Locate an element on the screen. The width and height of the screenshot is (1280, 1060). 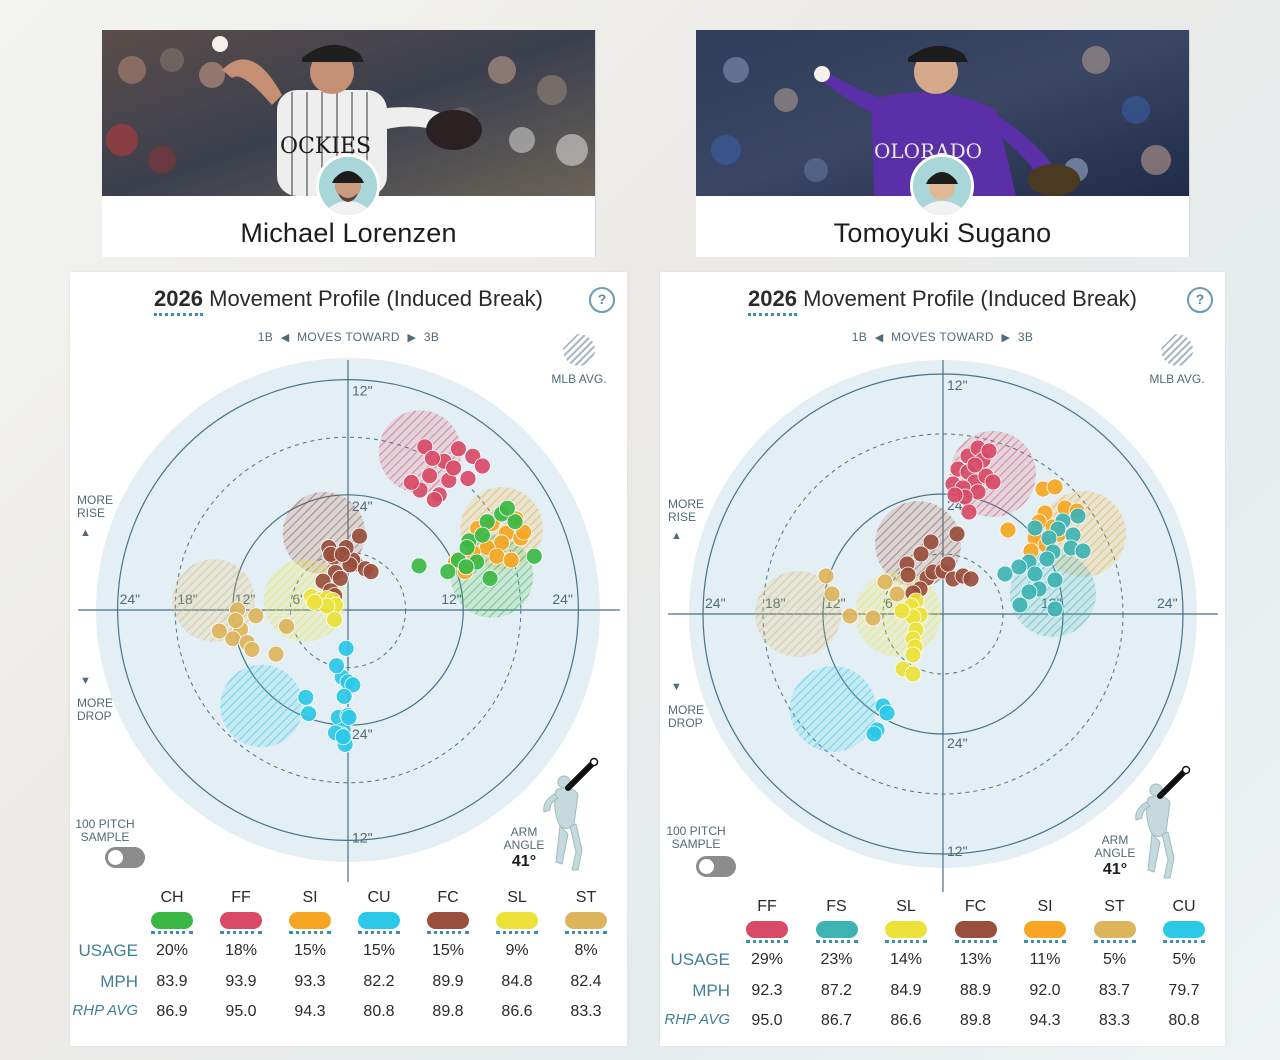
help-button: ? is located at coordinates (602, 300).